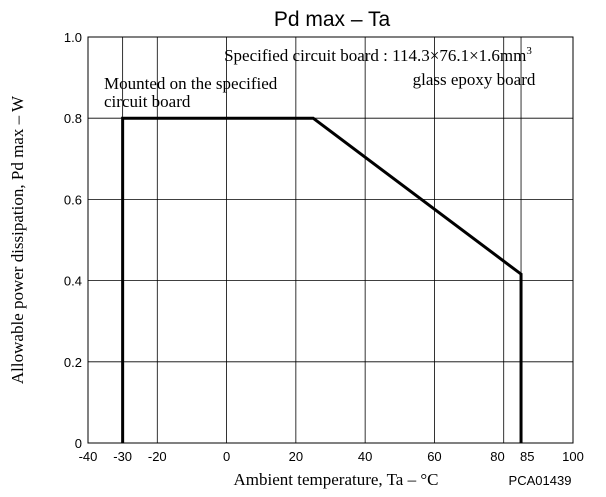 The image size is (606, 497). Describe the element at coordinates (331, 456) in the screenshot. I see `x-axis-ticks: -40 -30 -20 0 20 40 60 80 85 100` at that location.